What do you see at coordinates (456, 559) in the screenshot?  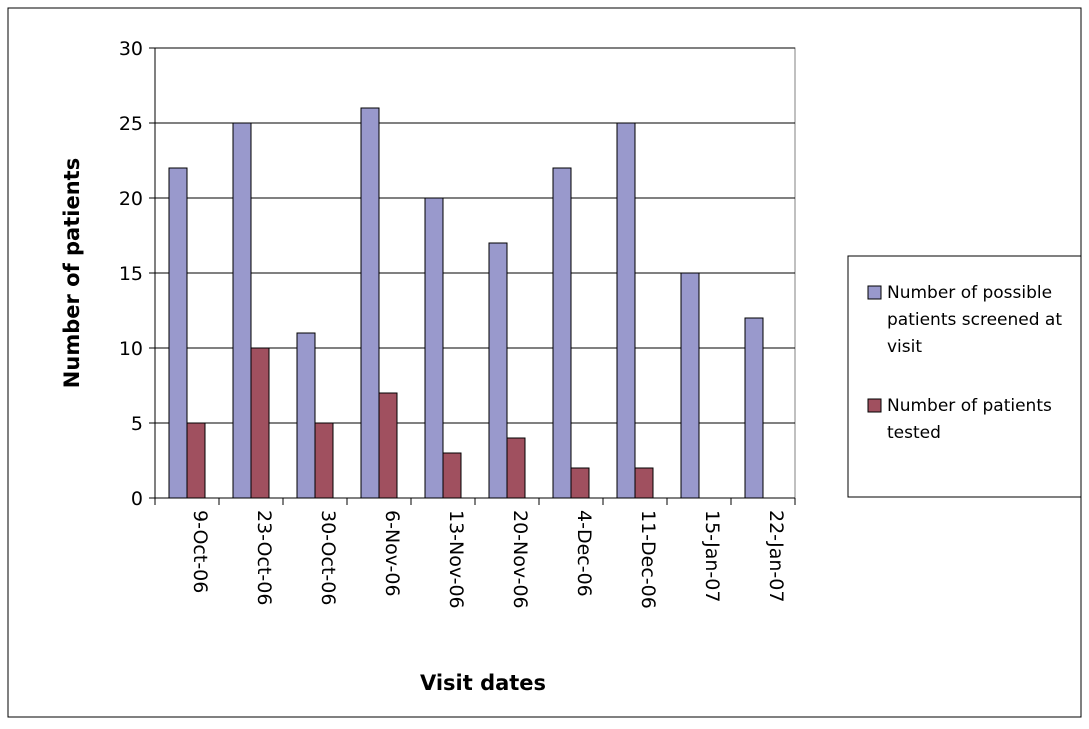 I see `x-tick-label: 13-Nov-06` at bounding box center [456, 559].